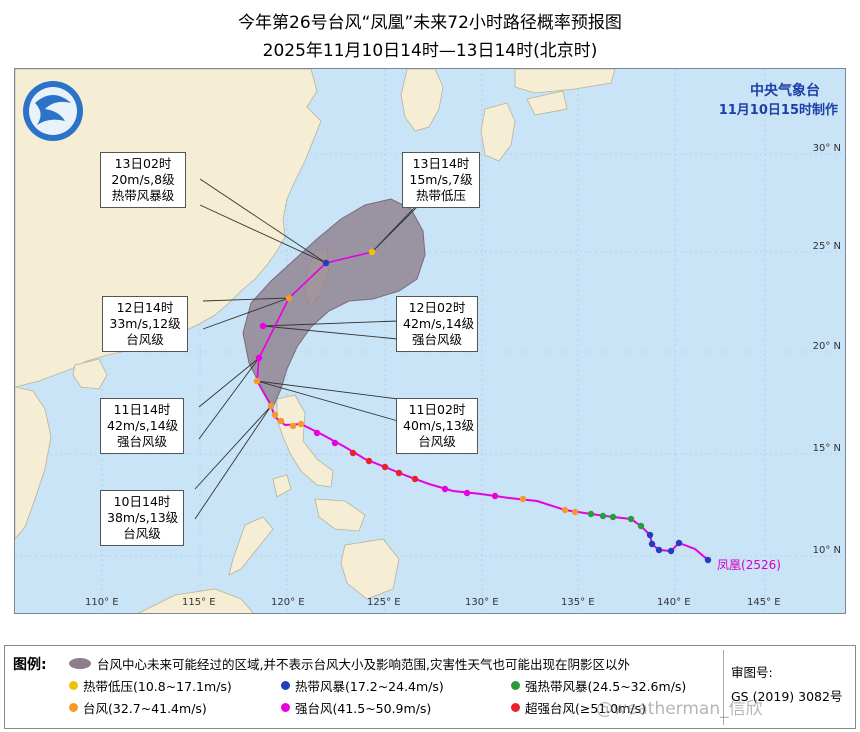 The width and height of the screenshot is (860, 732). I want to click on legend-label: 强台风(41.5~50.9m/s), so click(363, 708).